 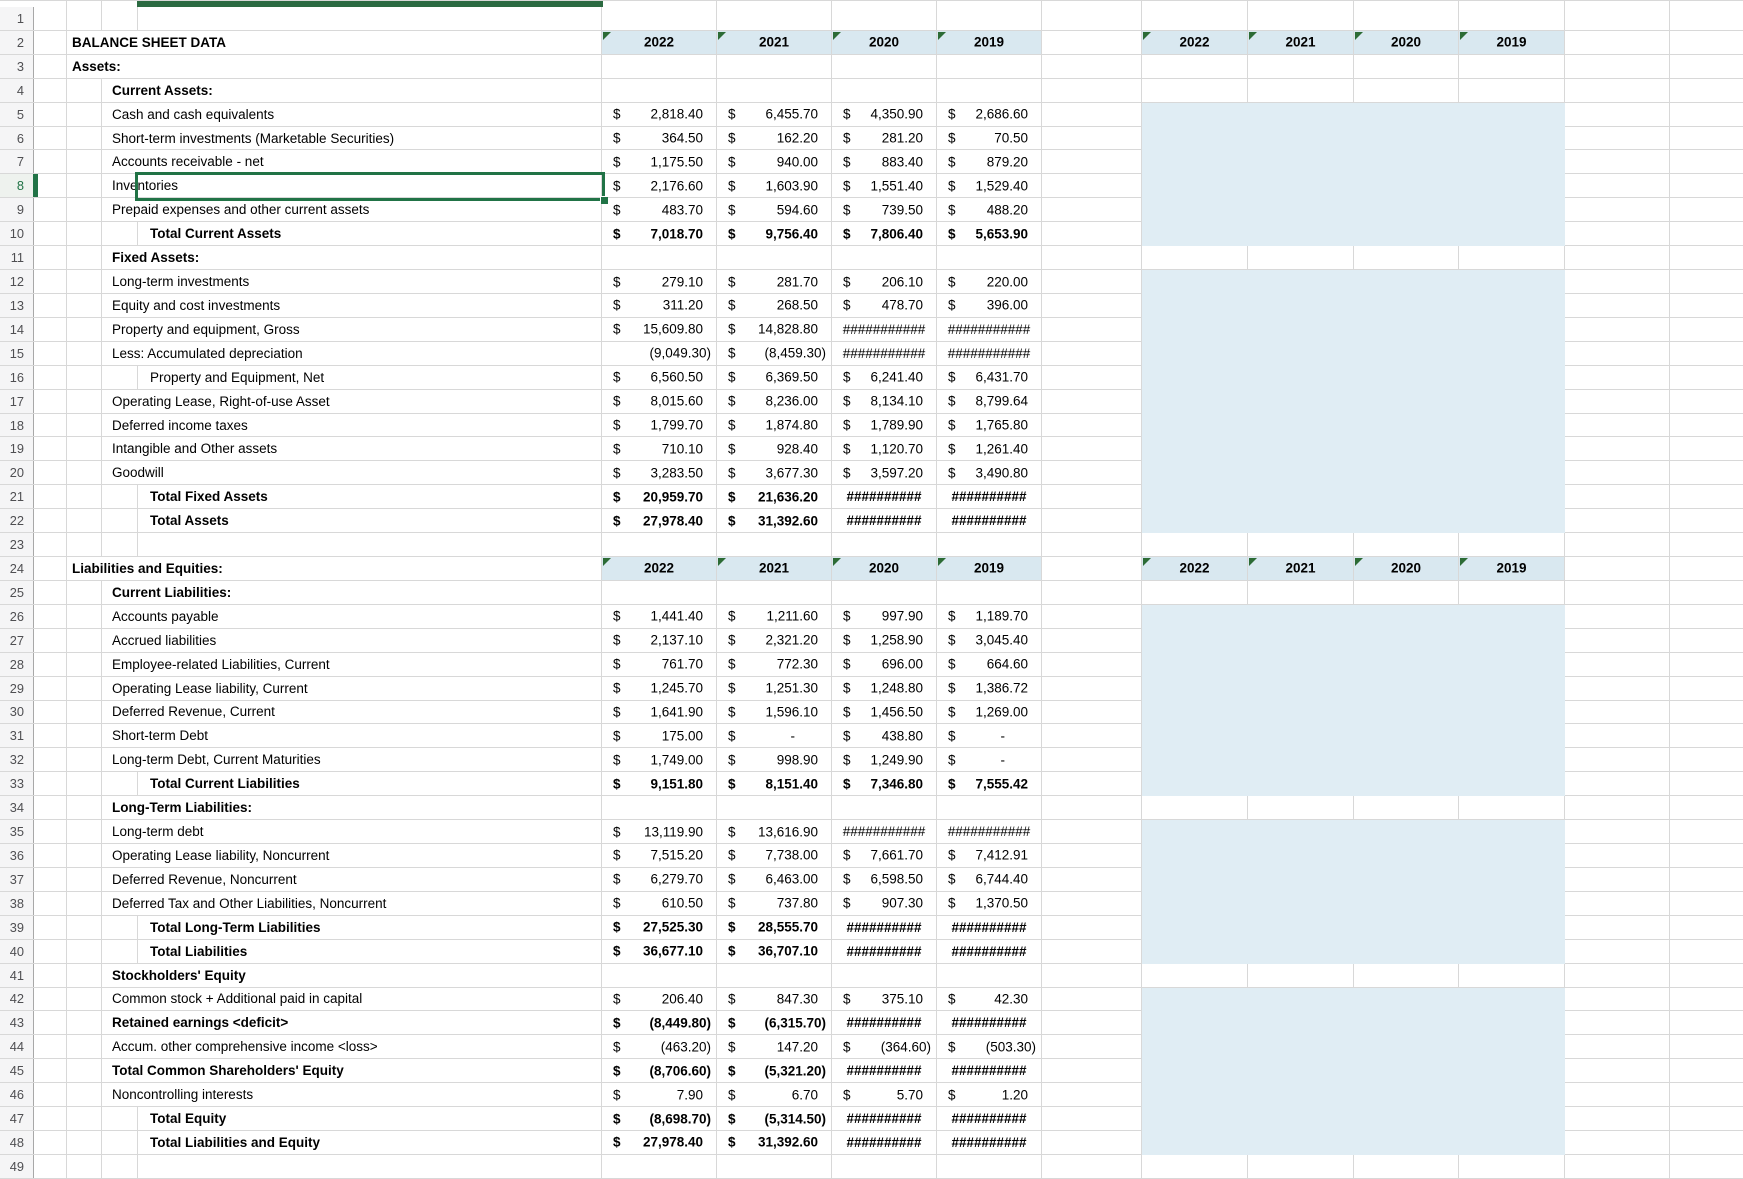 What do you see at coordinates (1092, 449) in the screenshot?
I see `cell-I19` at bounding box center [1092, 449].